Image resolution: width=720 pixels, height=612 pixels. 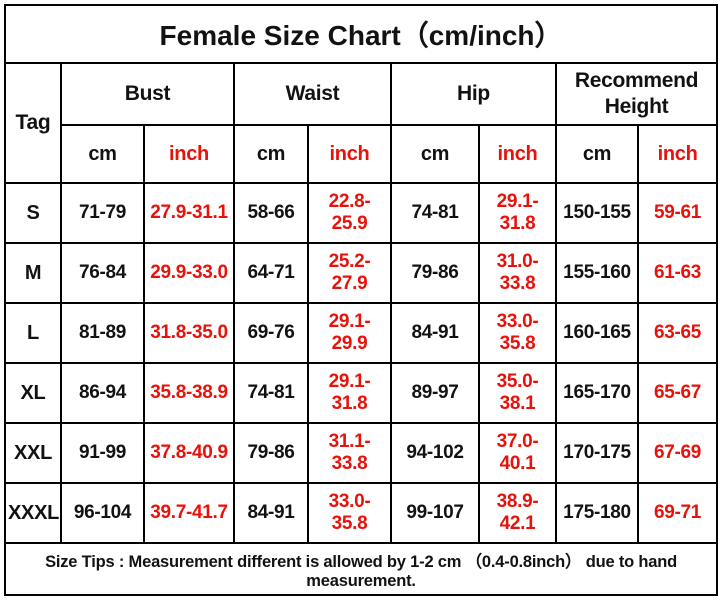 I want to click on title-row: Female Size Chart（cm/inch）, so click(x=361, y=34).